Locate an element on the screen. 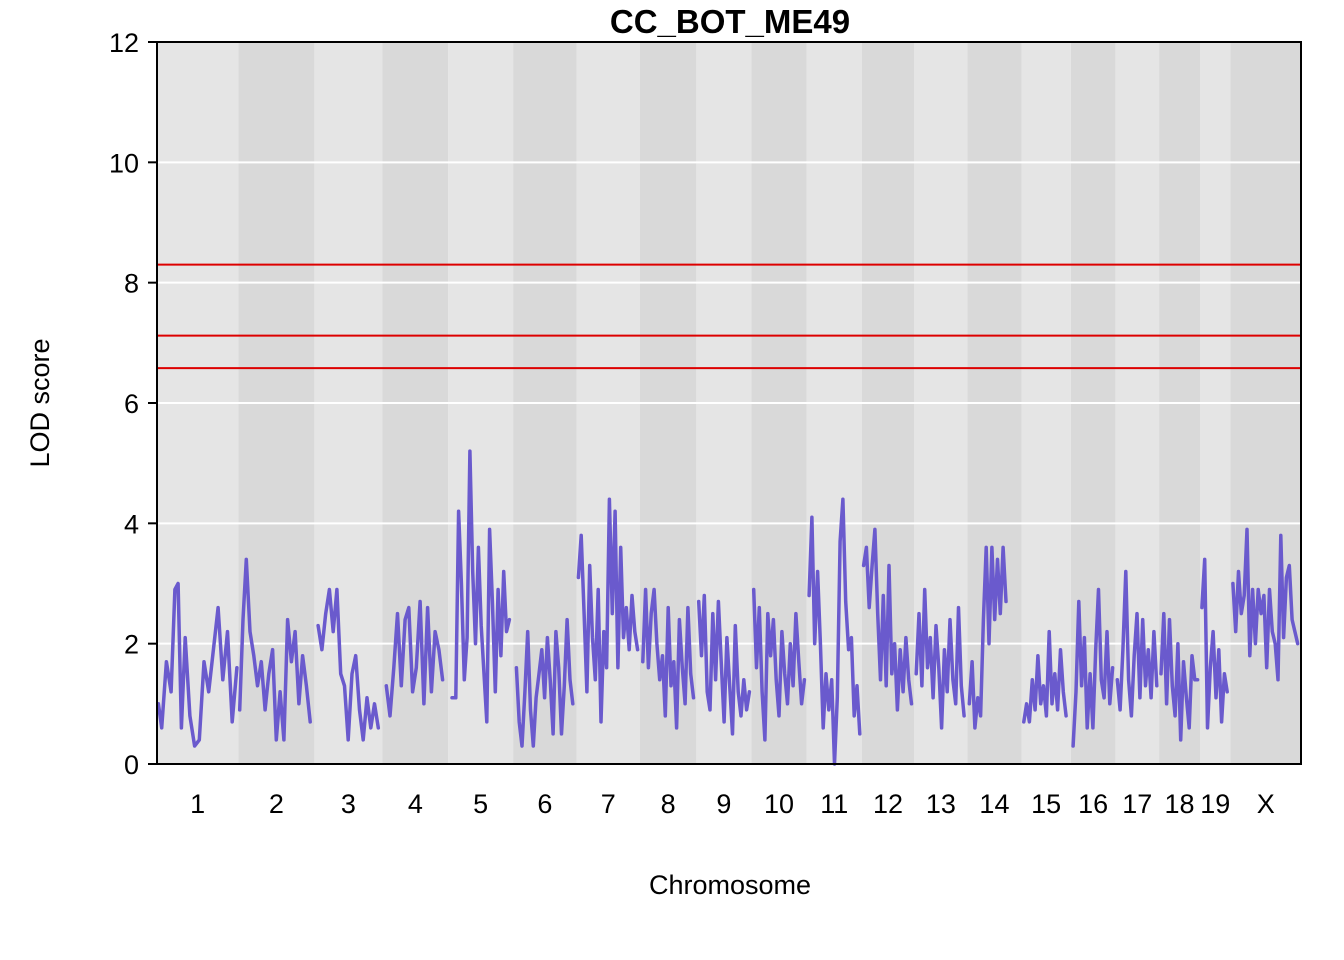 Image resolution: width=1344 pixels, height=960 pixels. x-tick-label-chr-18: 18 is located at coordinates (1180, 804).